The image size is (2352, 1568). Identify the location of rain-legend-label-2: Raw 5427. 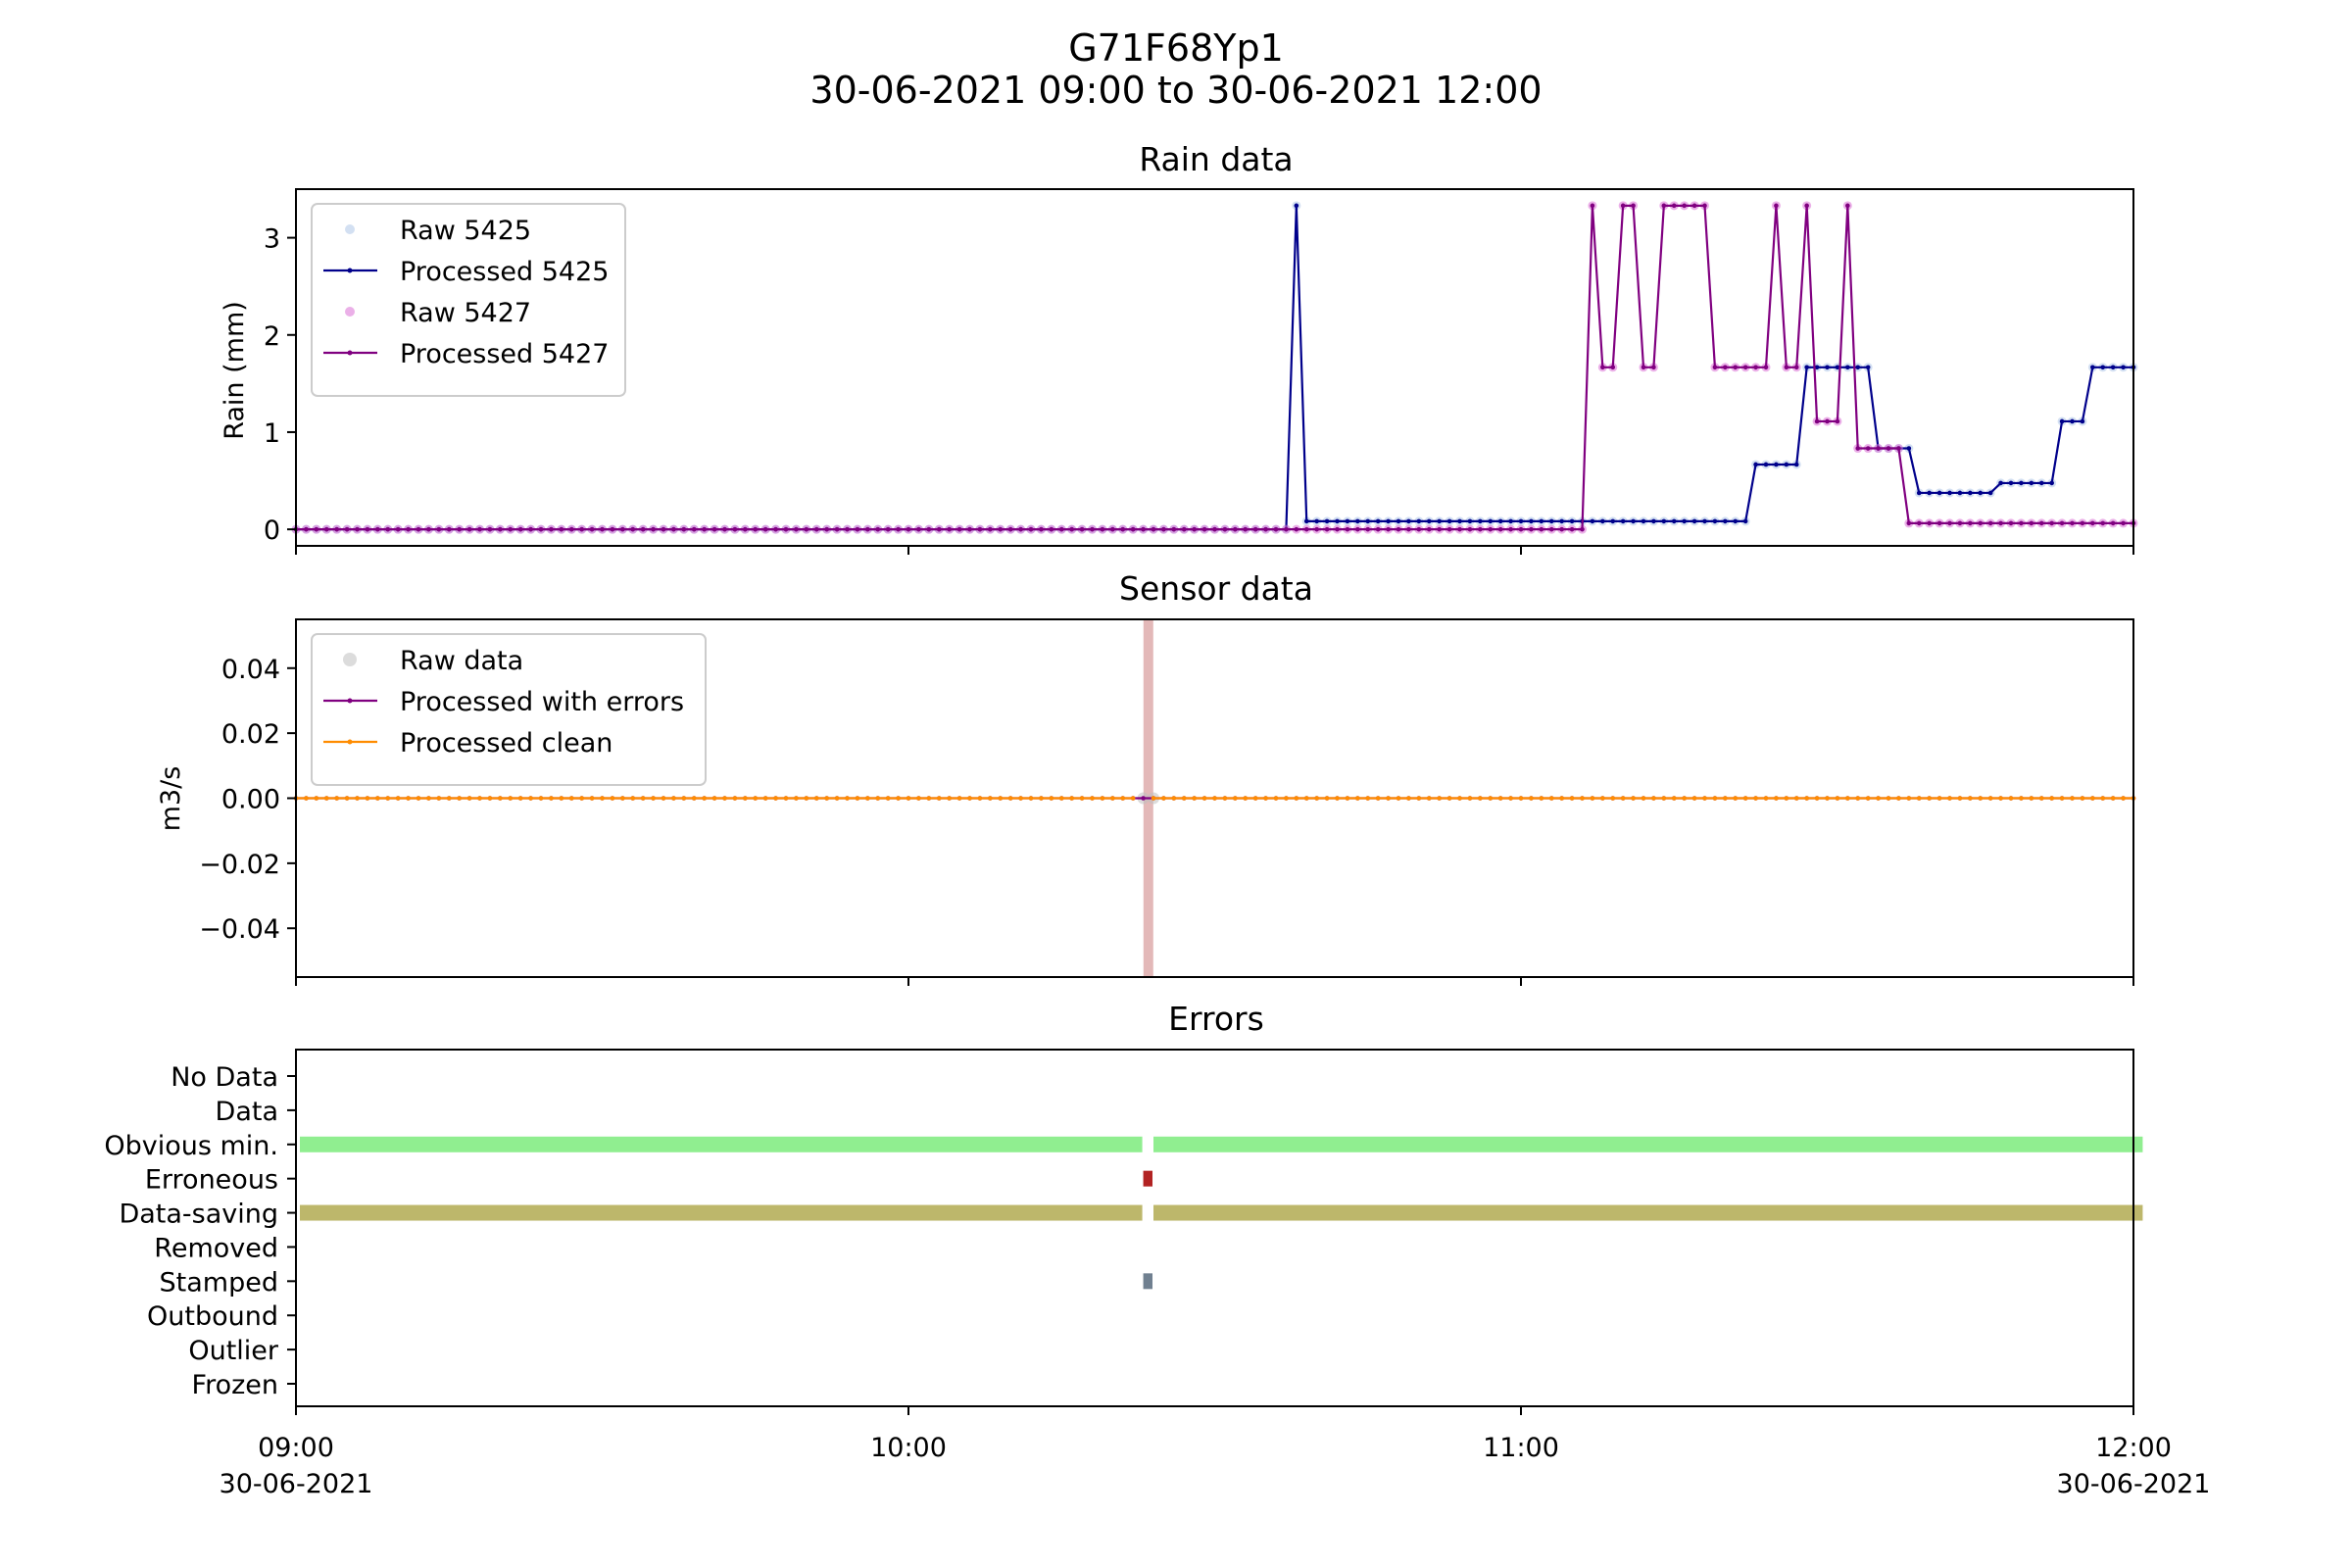
(465, 313).